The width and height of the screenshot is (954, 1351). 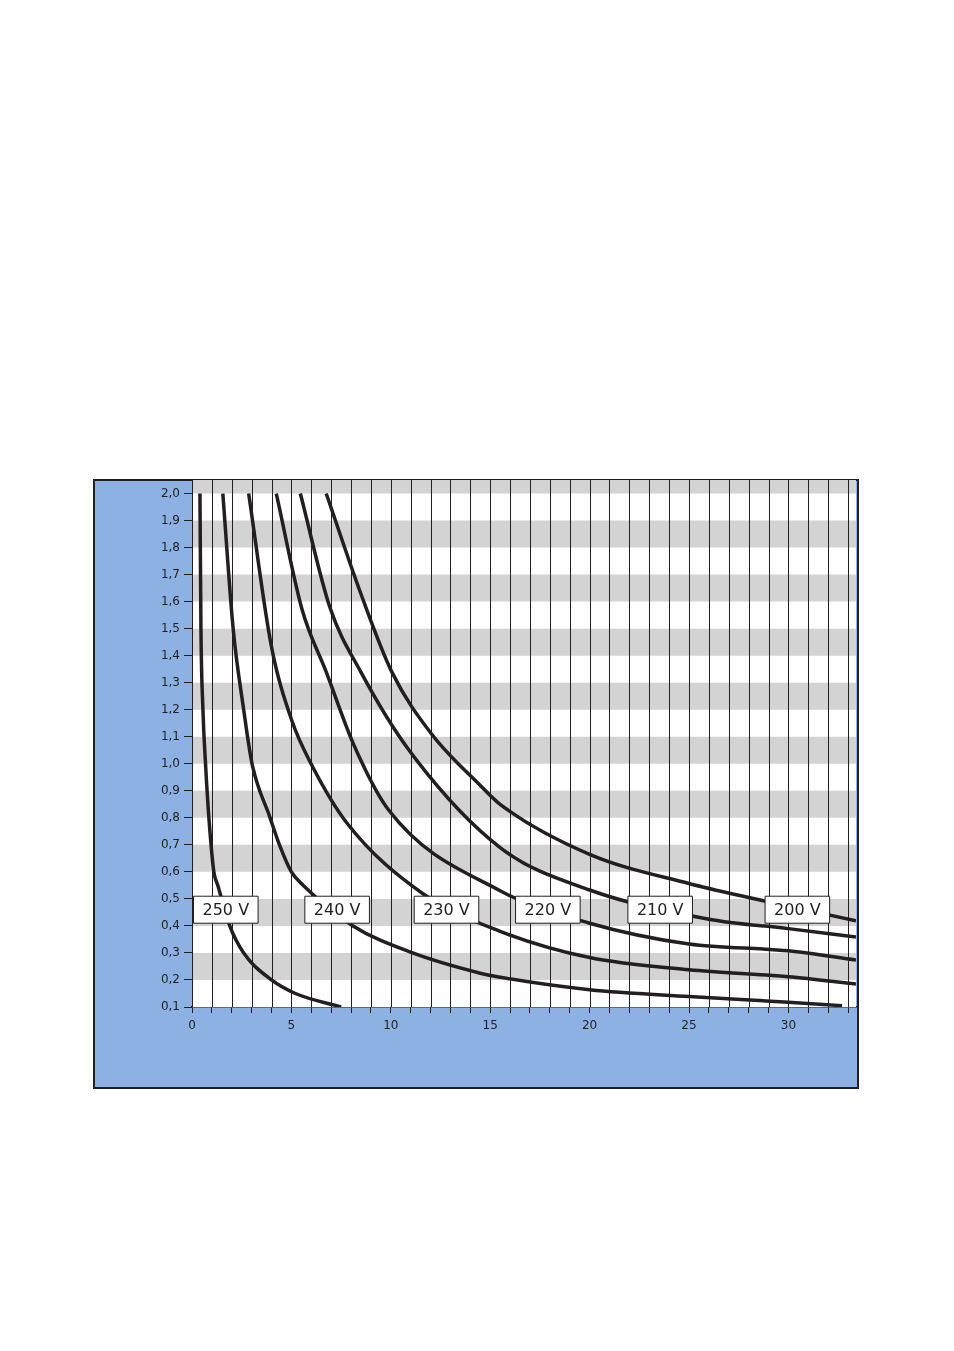 I want to click on y-tick-label: 1,8, so click(x=170, y=546).